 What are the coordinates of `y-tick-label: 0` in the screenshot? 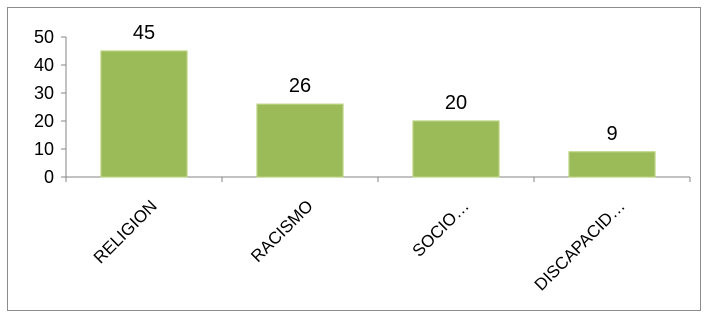 It's located at (49, 177).